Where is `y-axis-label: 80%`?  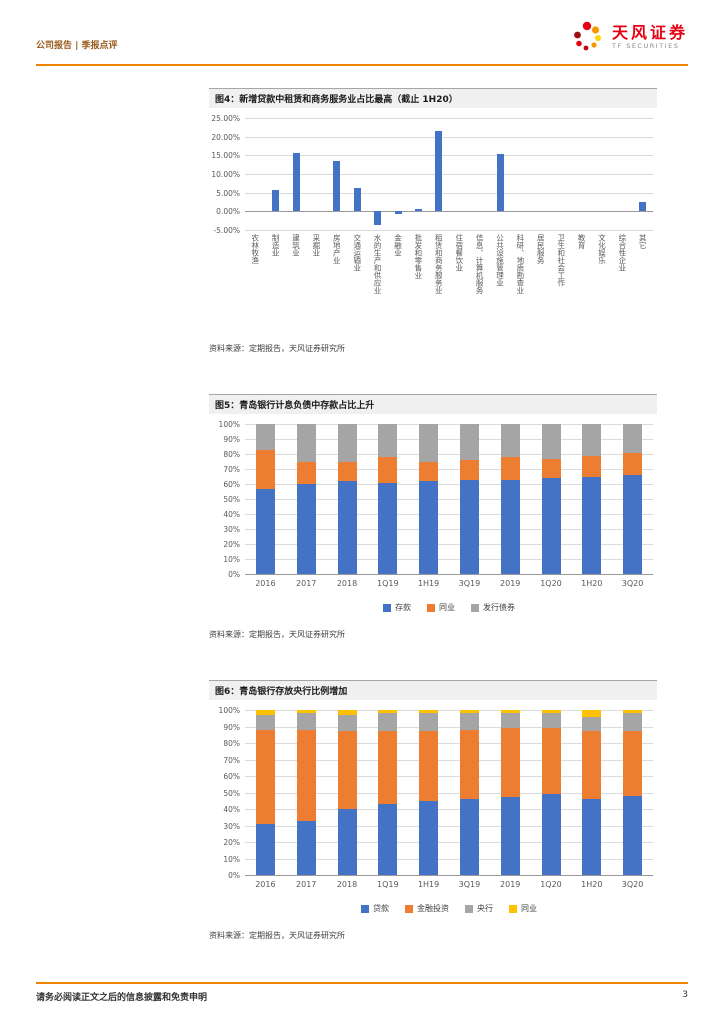 y-axis-label: 80% is located at coordinates (231, 743).